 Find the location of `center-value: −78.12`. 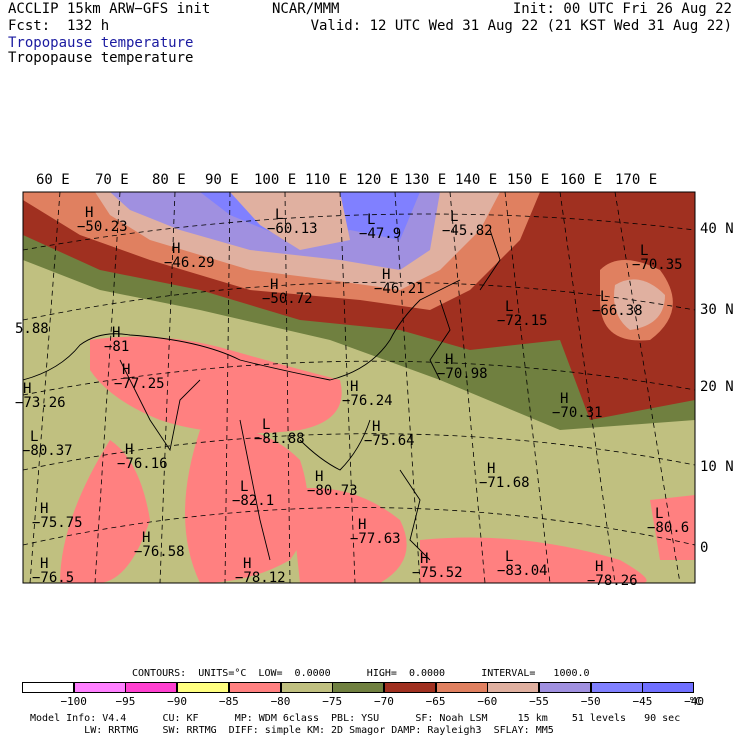

center-value: −78.12 is located at coordinates (260, 578).